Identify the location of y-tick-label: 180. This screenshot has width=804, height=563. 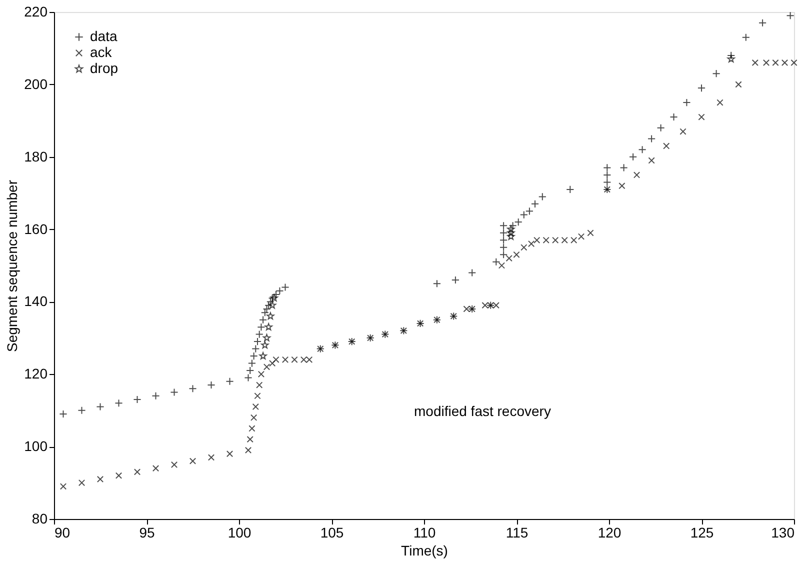
(36, 156).